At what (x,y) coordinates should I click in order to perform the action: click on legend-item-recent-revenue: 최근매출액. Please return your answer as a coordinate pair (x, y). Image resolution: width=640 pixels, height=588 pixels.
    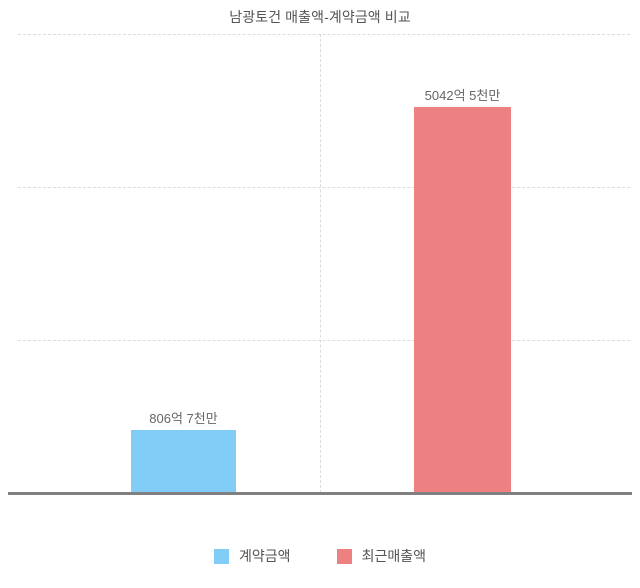
    Looking at the image, I should click on (381, 556).